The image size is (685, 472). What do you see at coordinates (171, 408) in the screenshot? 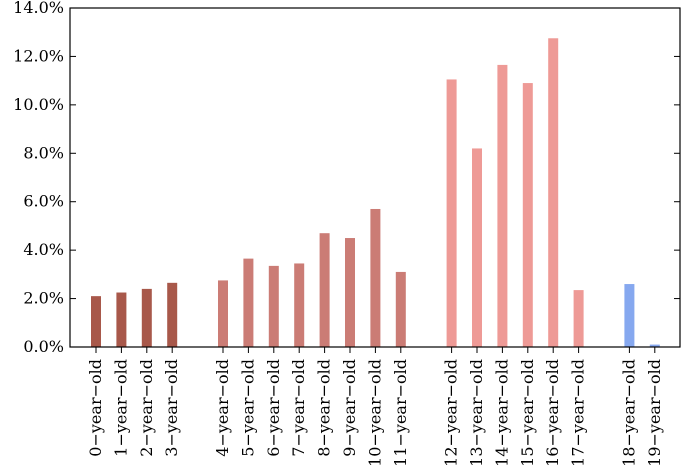
I see `x-tick-label: 3−year−old` at bounding box center [171, 408].